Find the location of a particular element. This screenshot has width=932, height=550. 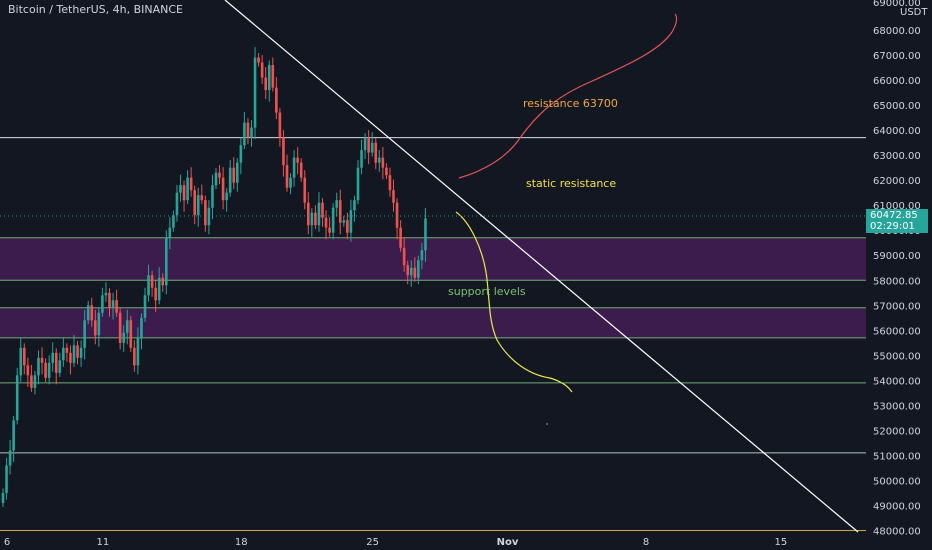

time-axis-label: 11 is located at coordinates (102, 542).